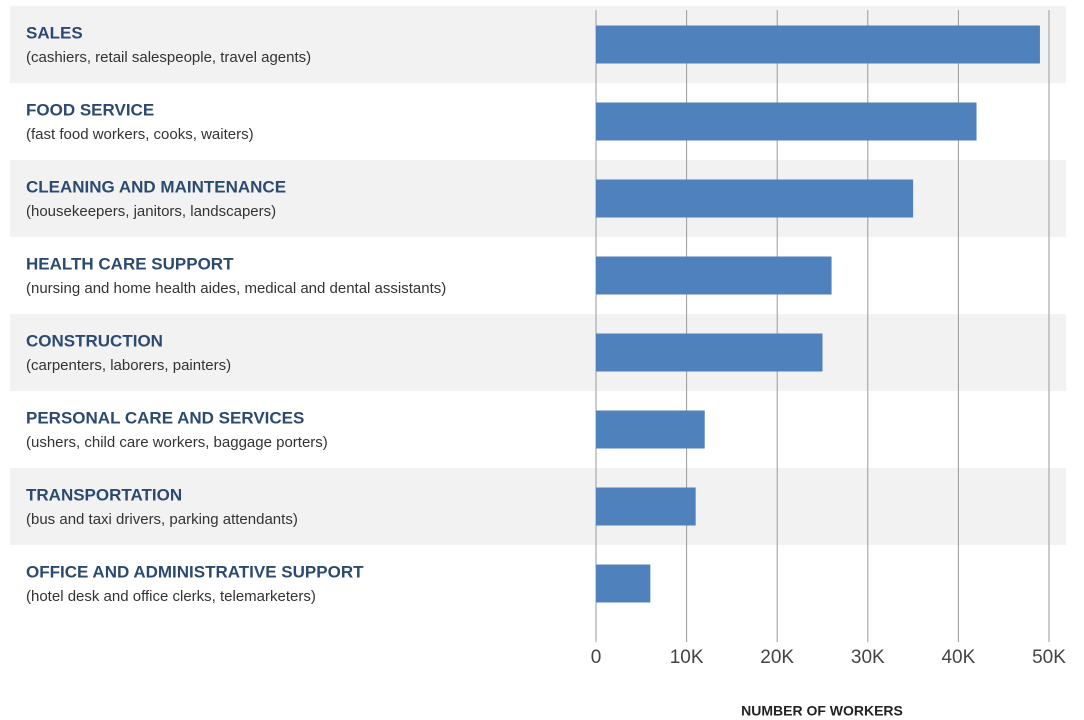  Describe the element at coordinates (156, 186) in the screenshot. I see `category-label: CLEANING AND MAINTENANCE` at that location.